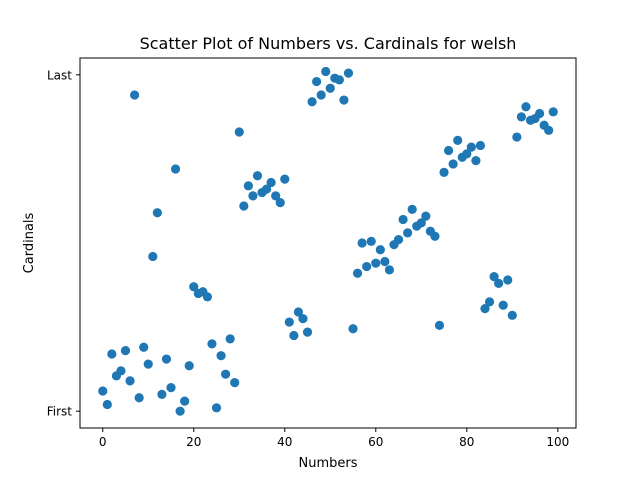 The image size is (640, 484). I want to click on x-tick-label: 20, so click(193, 442).